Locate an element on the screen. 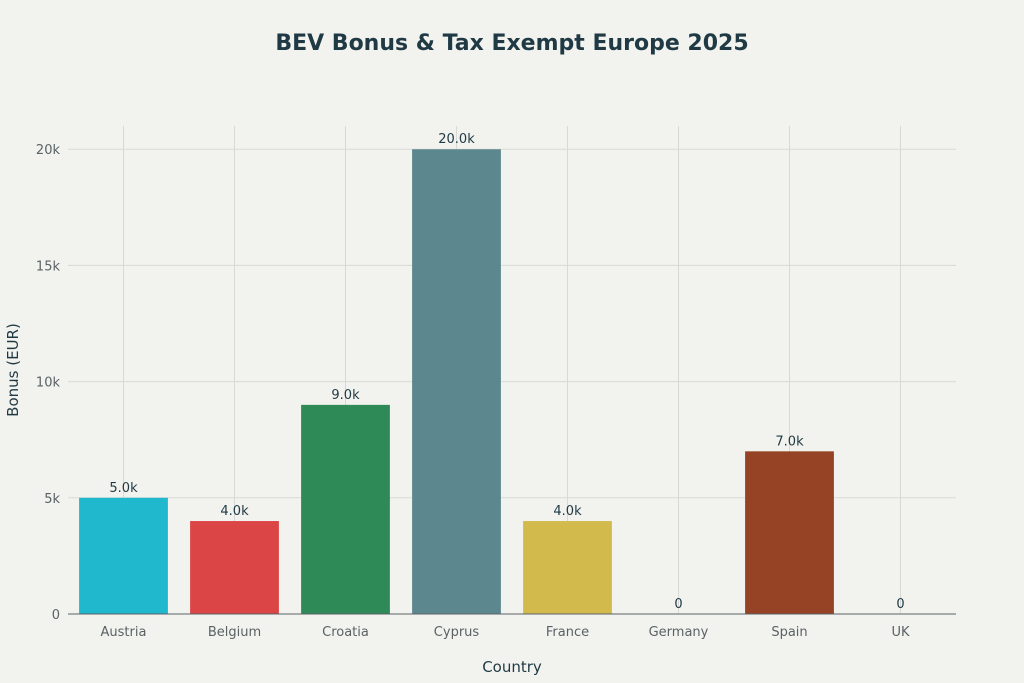 The height and width of the screenshot is (683, 1024). bar-spain is located at coordinates (789, 532).